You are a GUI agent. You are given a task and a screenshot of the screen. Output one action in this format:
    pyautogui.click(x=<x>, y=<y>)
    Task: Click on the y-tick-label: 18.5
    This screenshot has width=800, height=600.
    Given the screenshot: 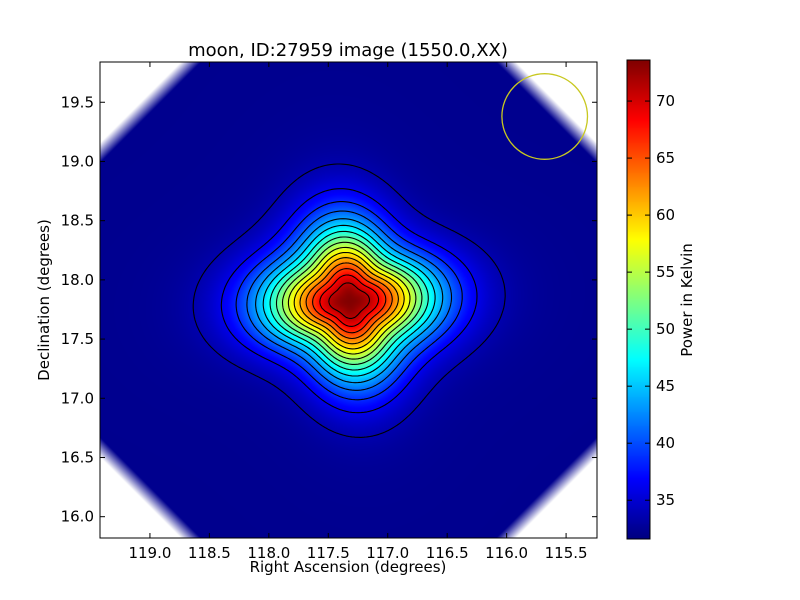 What is the action you would take?
    pyautogui.click(x=77, y=221)
    